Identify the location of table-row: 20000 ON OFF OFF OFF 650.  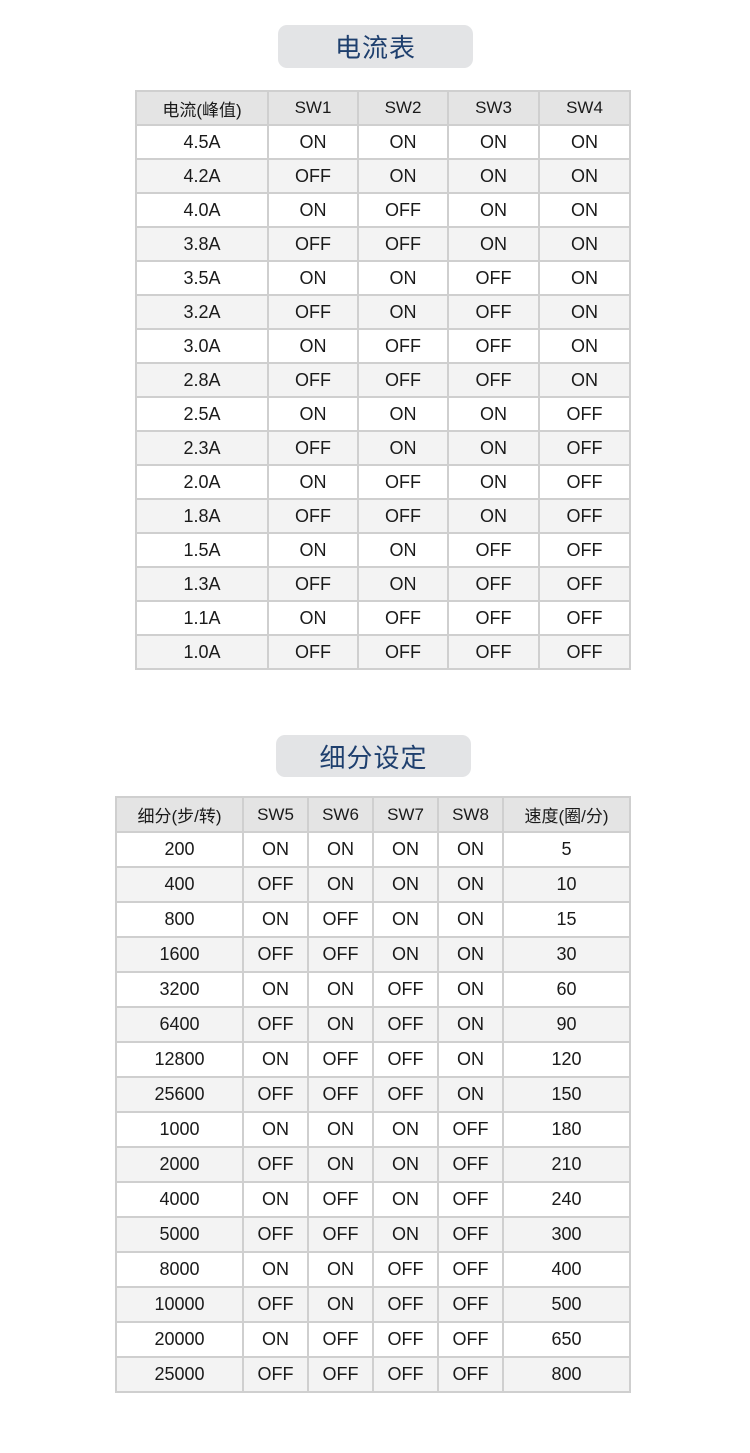
(373, 1339).